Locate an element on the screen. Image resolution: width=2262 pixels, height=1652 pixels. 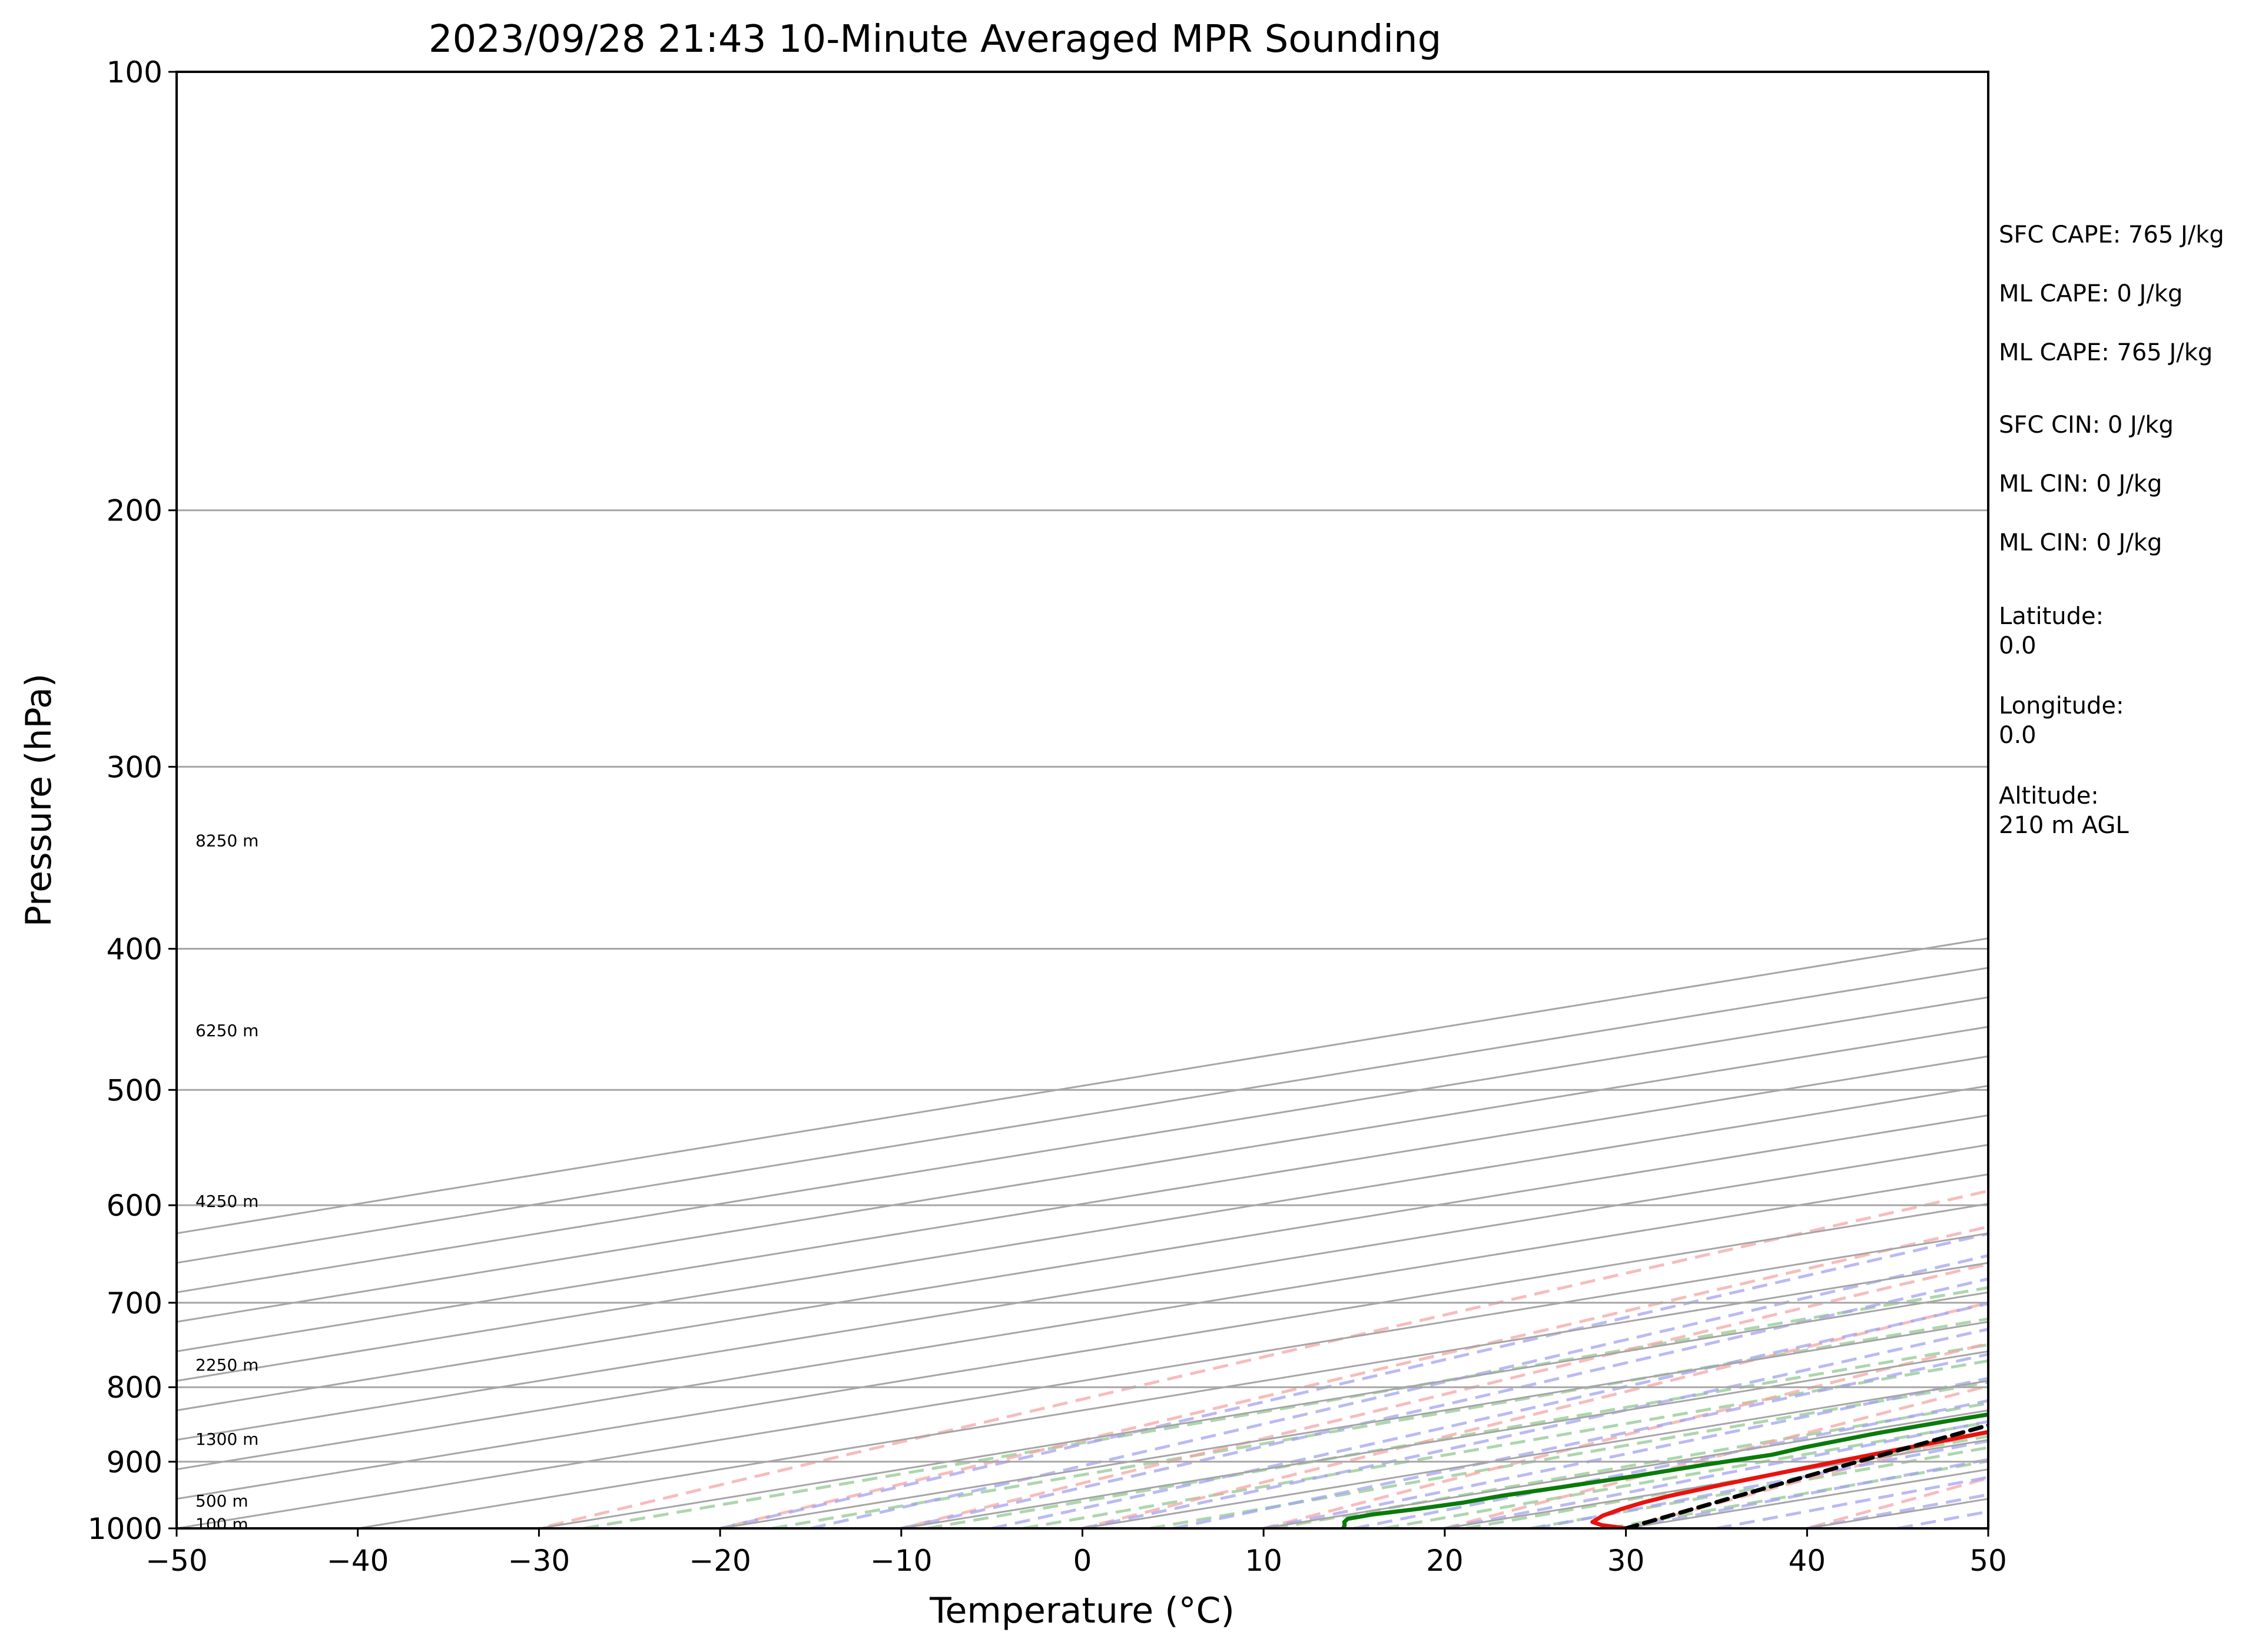
x-tick-label: 30 is located at coordinates (1626, 1561).